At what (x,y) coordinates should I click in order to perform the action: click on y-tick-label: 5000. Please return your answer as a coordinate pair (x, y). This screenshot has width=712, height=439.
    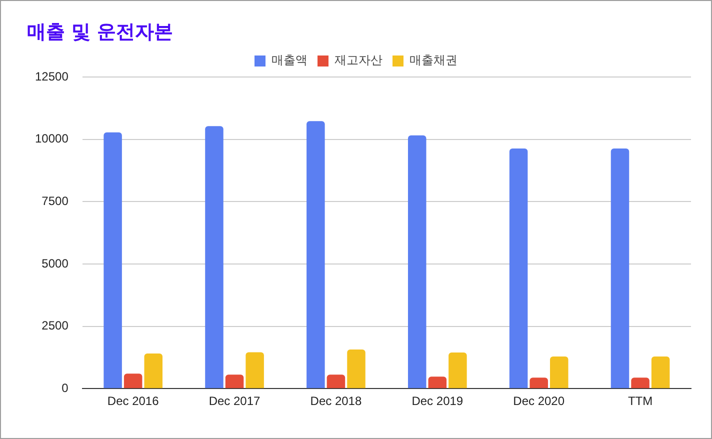
    Looking at the image, I should click on (55, 263).